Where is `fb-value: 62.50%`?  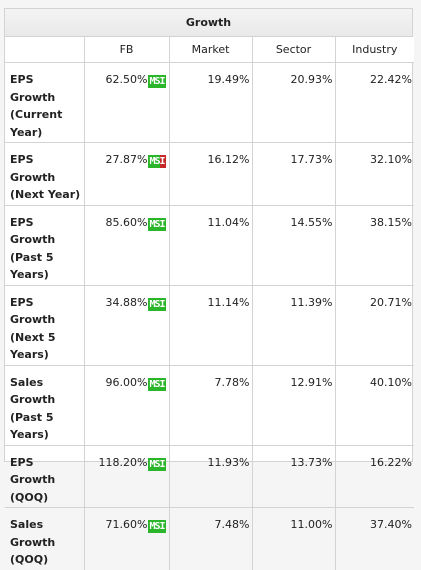
fb-value: 62.50% is located at coordinates (126, 79).